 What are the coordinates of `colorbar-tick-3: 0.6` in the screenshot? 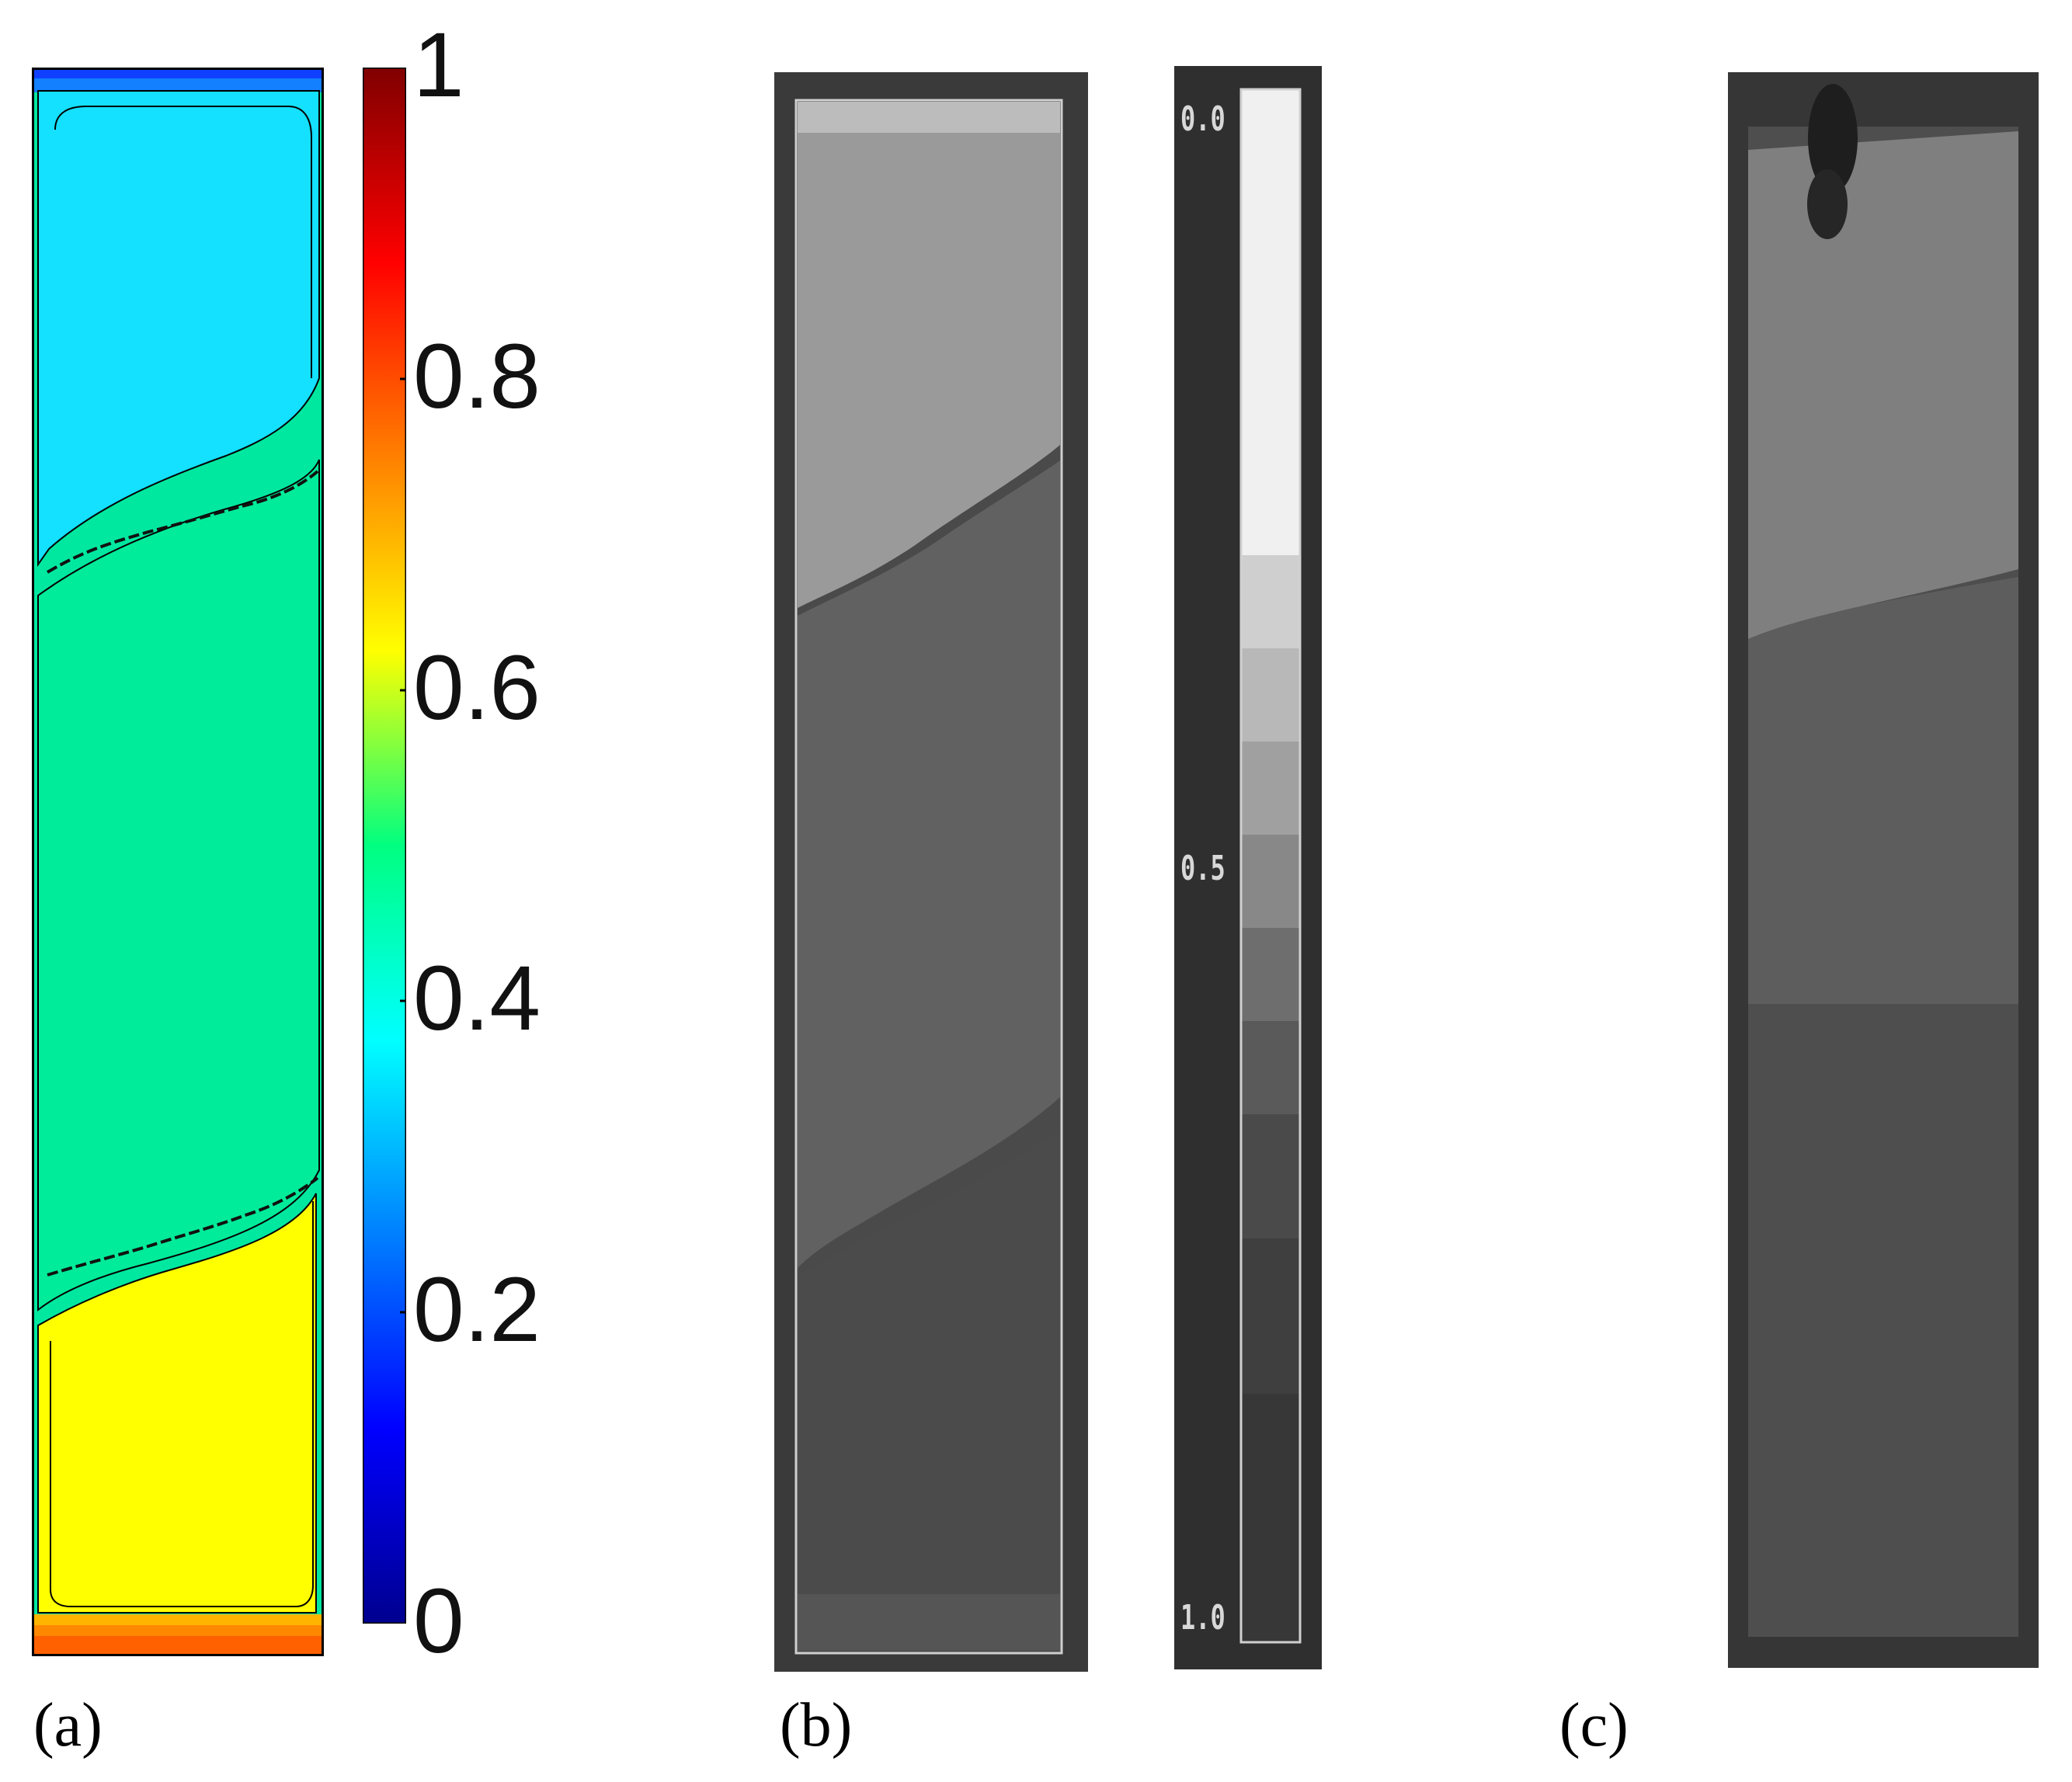 It's located at (477, 687).